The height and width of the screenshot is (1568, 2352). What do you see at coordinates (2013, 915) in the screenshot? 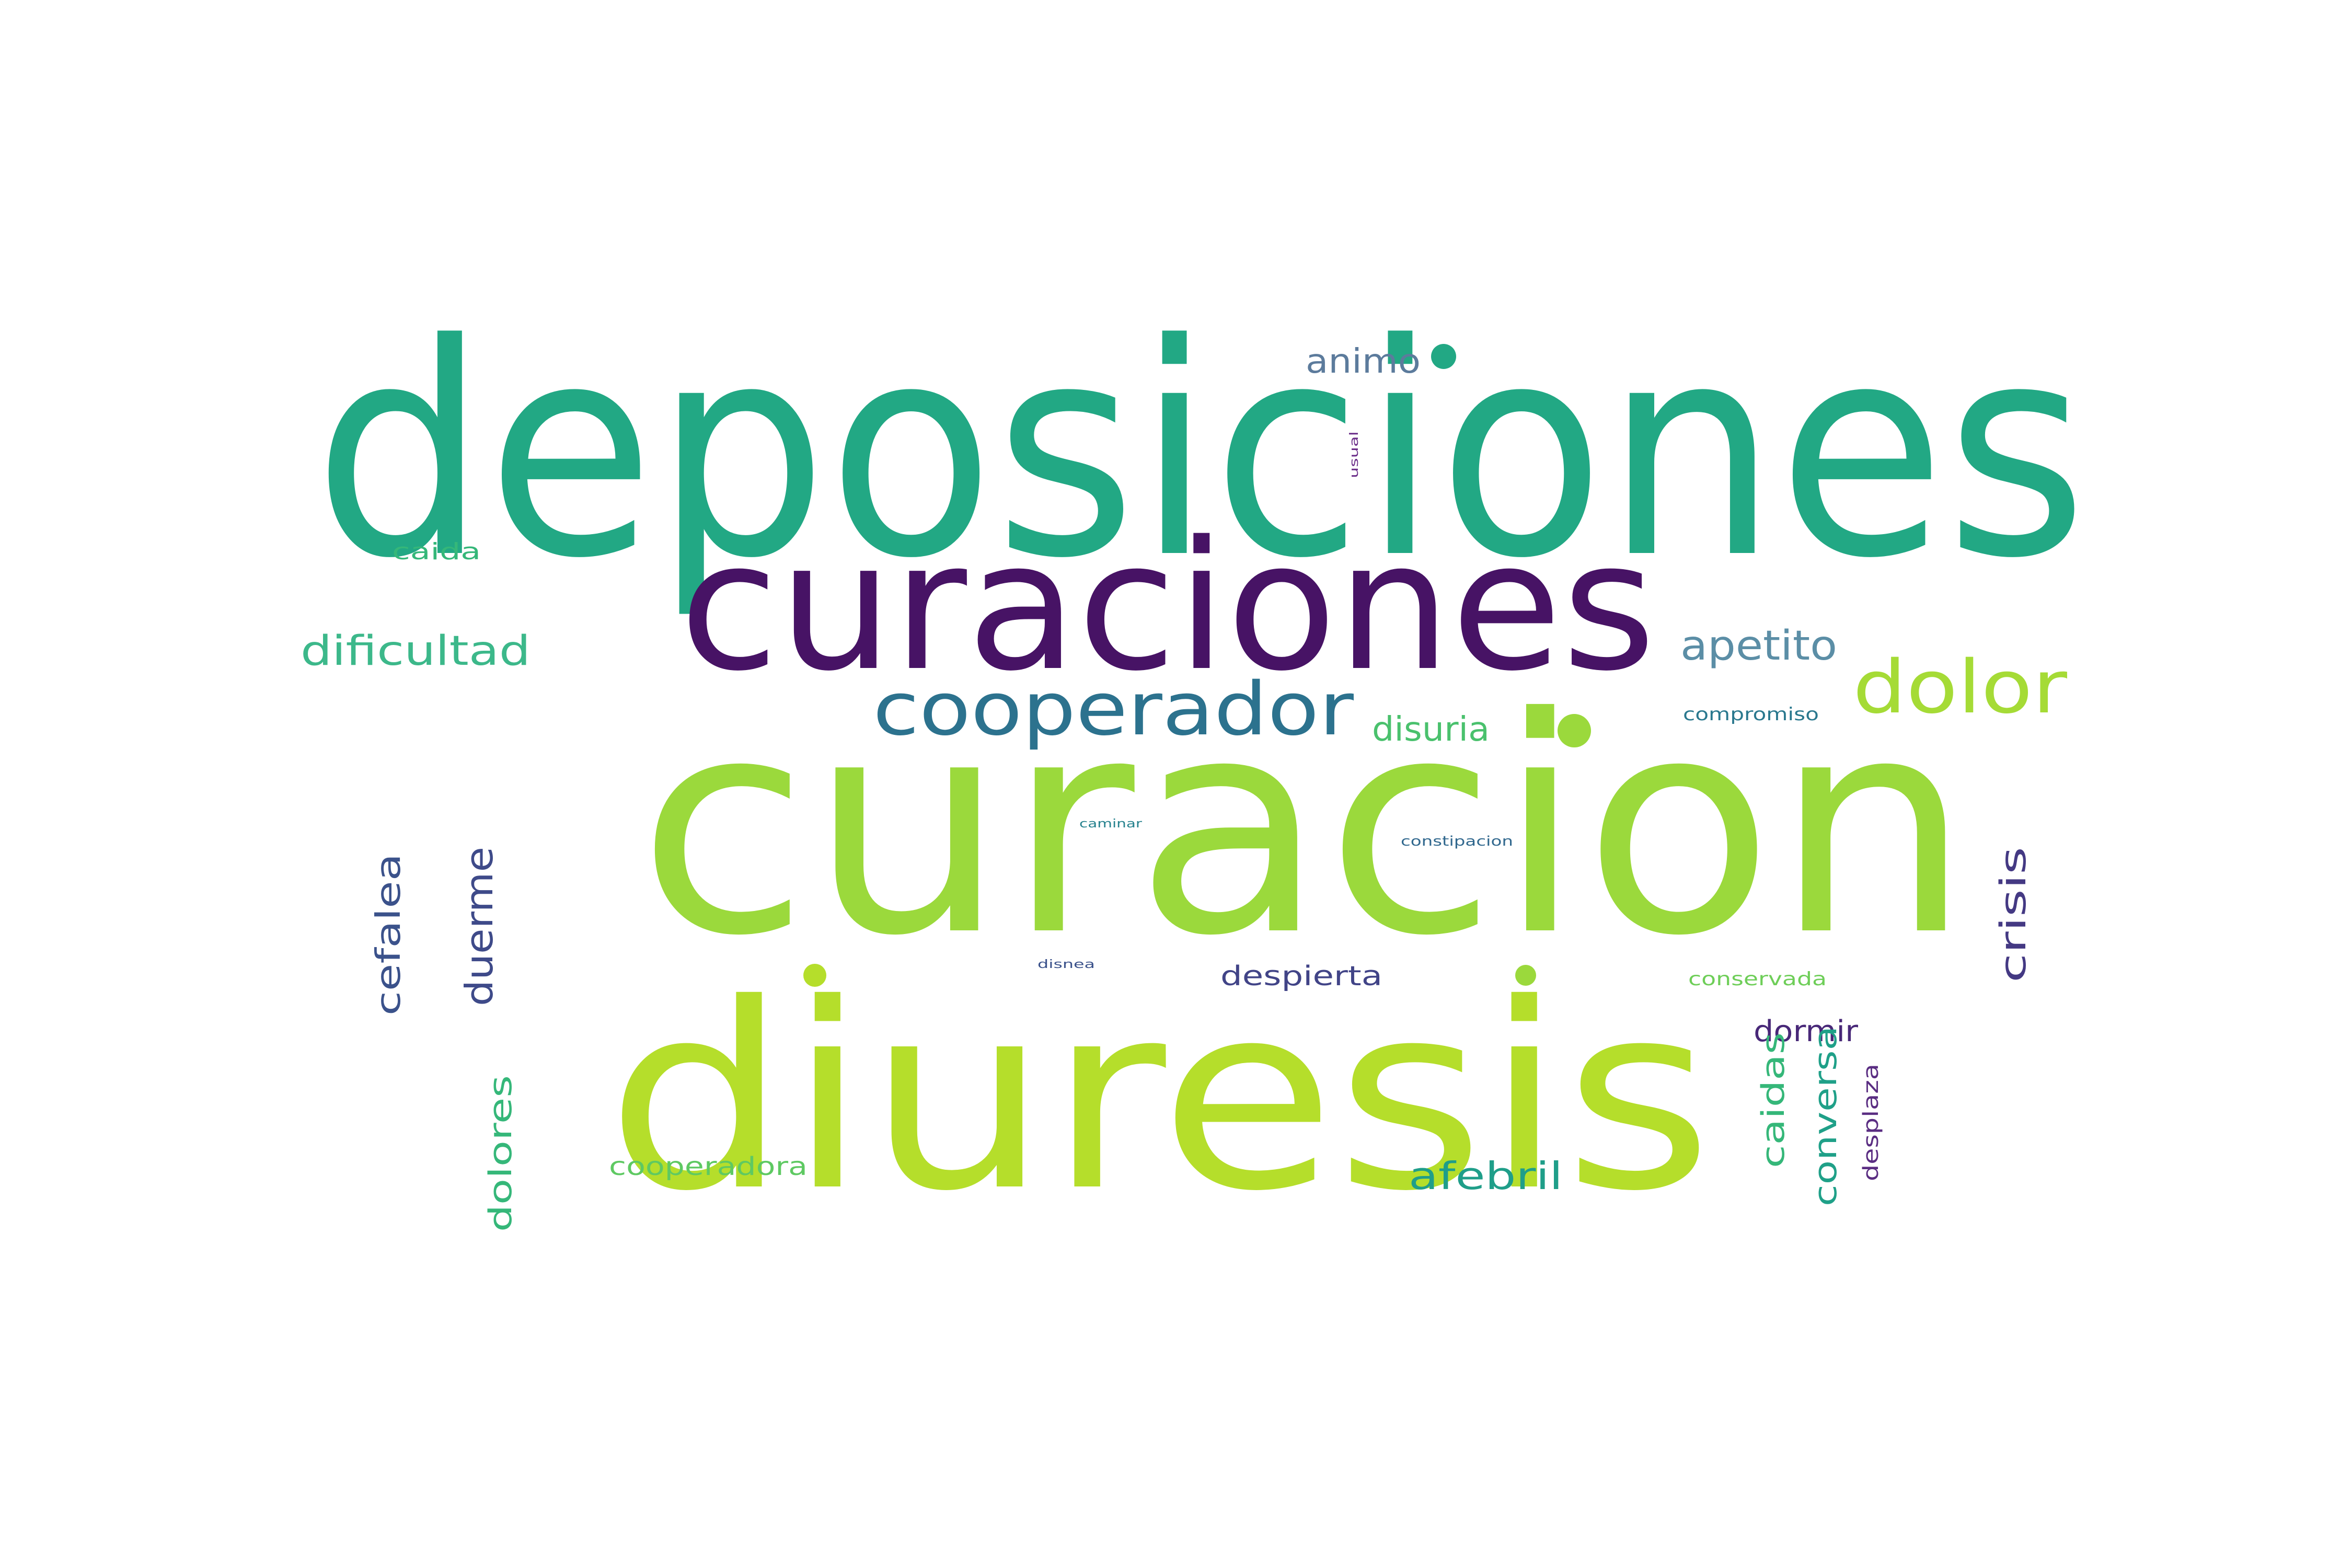
I see `word-crisis: crisis` at bounding box center [2013, 915].